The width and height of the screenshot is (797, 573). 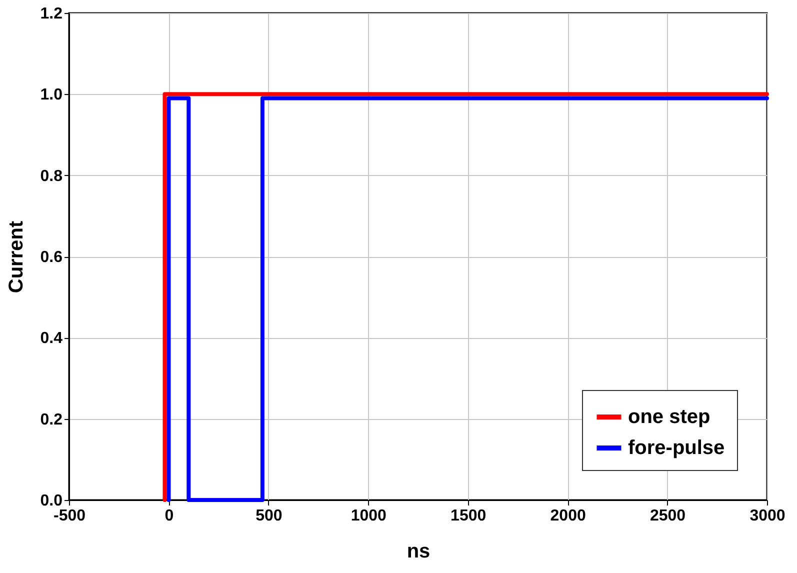 What do you see at coordinates (676, 448) in the screenshot?
I see `legend-label: fore-pulse` at bounding box center [676, 448].